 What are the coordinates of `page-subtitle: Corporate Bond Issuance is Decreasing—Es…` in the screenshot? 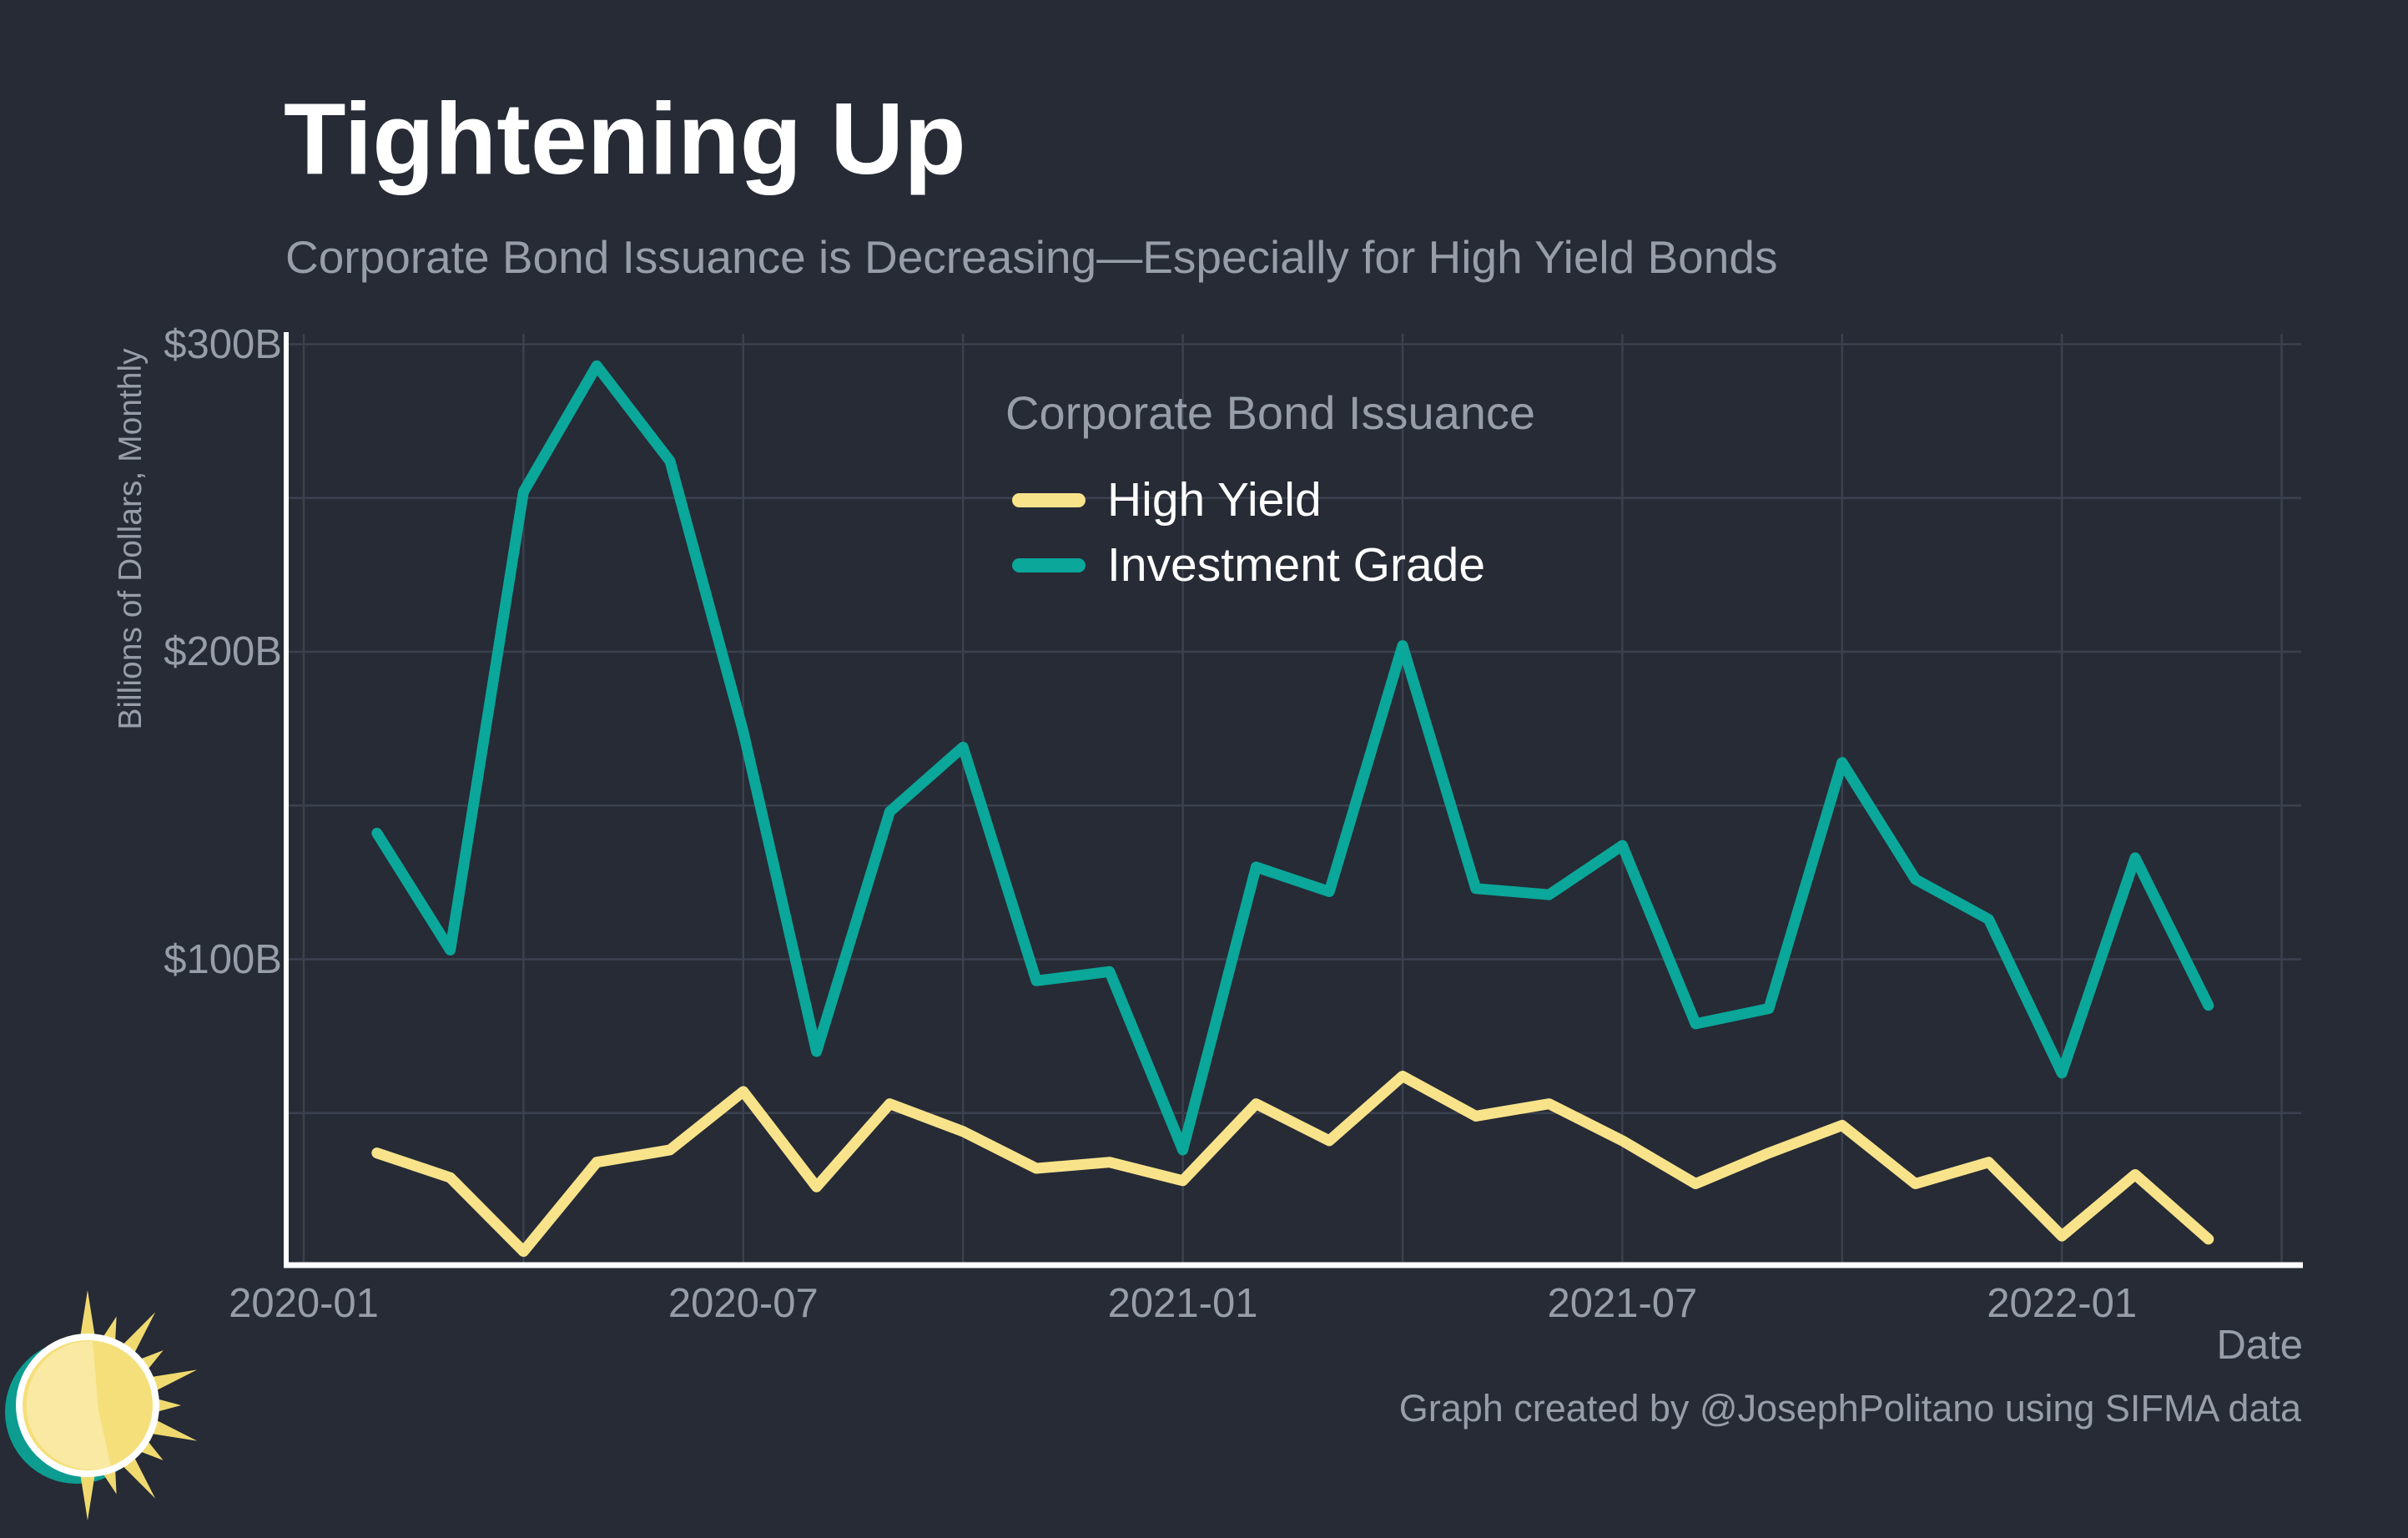 It's located at (1031, 257).